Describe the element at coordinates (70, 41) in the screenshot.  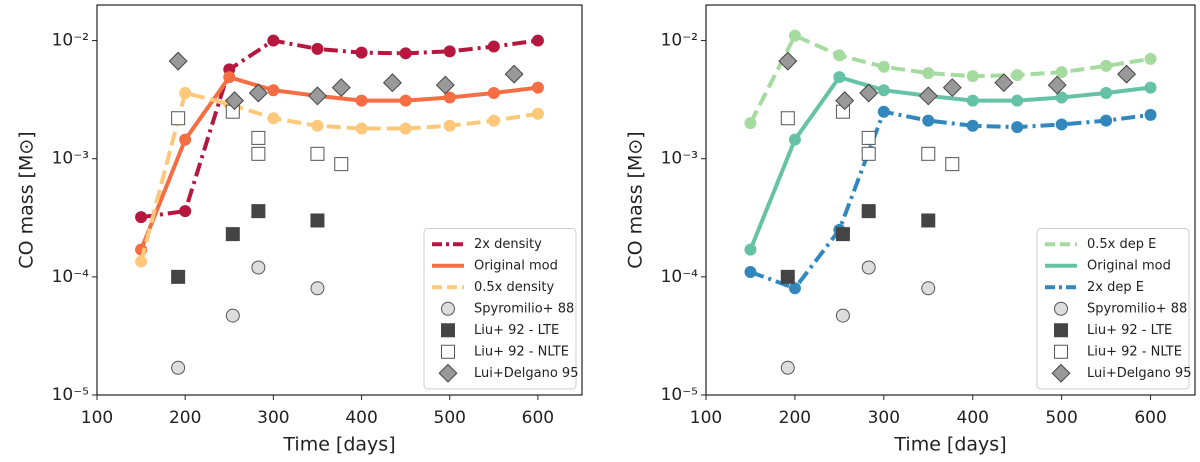
I see `y-tick-label: 10⁻²` at that location.